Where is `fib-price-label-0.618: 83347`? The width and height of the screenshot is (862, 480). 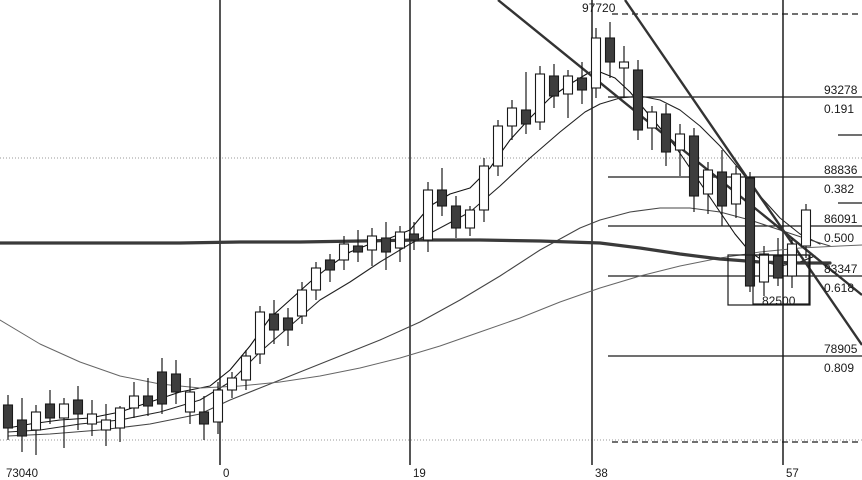 fib-price-label-0.618: 83347 is located at coordinates (841, 269).